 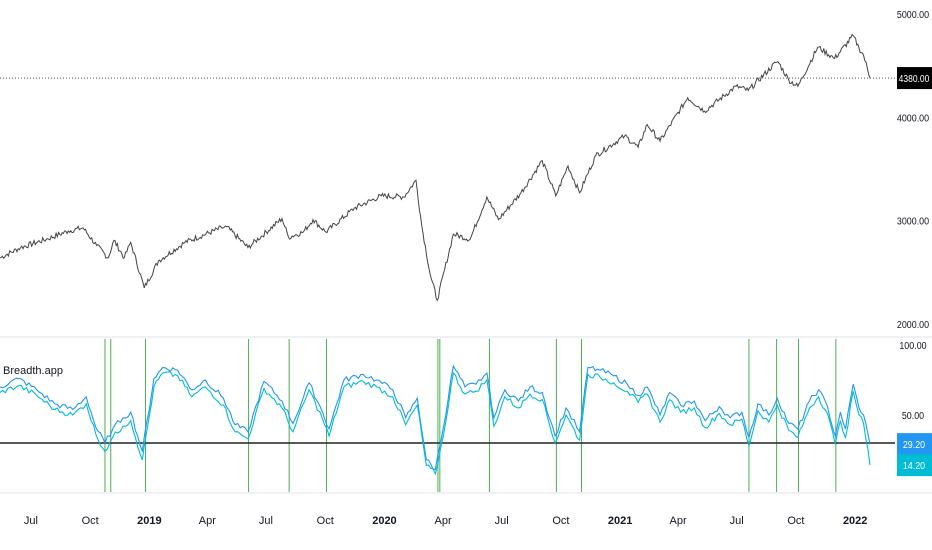 I want to click on price-axis-tick-label: 2000.00, so click(x=913, y=325).